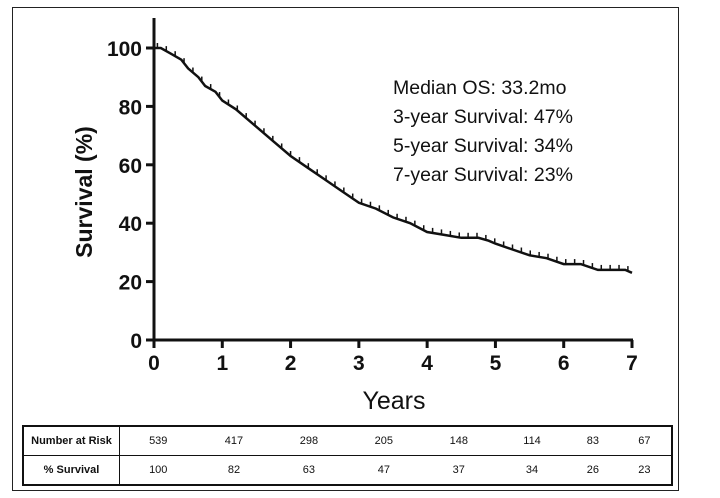 The height and width of the screenshot is (498, 720). Describe the element at coordinates (130, 166) in the screenshot. I see `y-tick-label: 60` at that location.